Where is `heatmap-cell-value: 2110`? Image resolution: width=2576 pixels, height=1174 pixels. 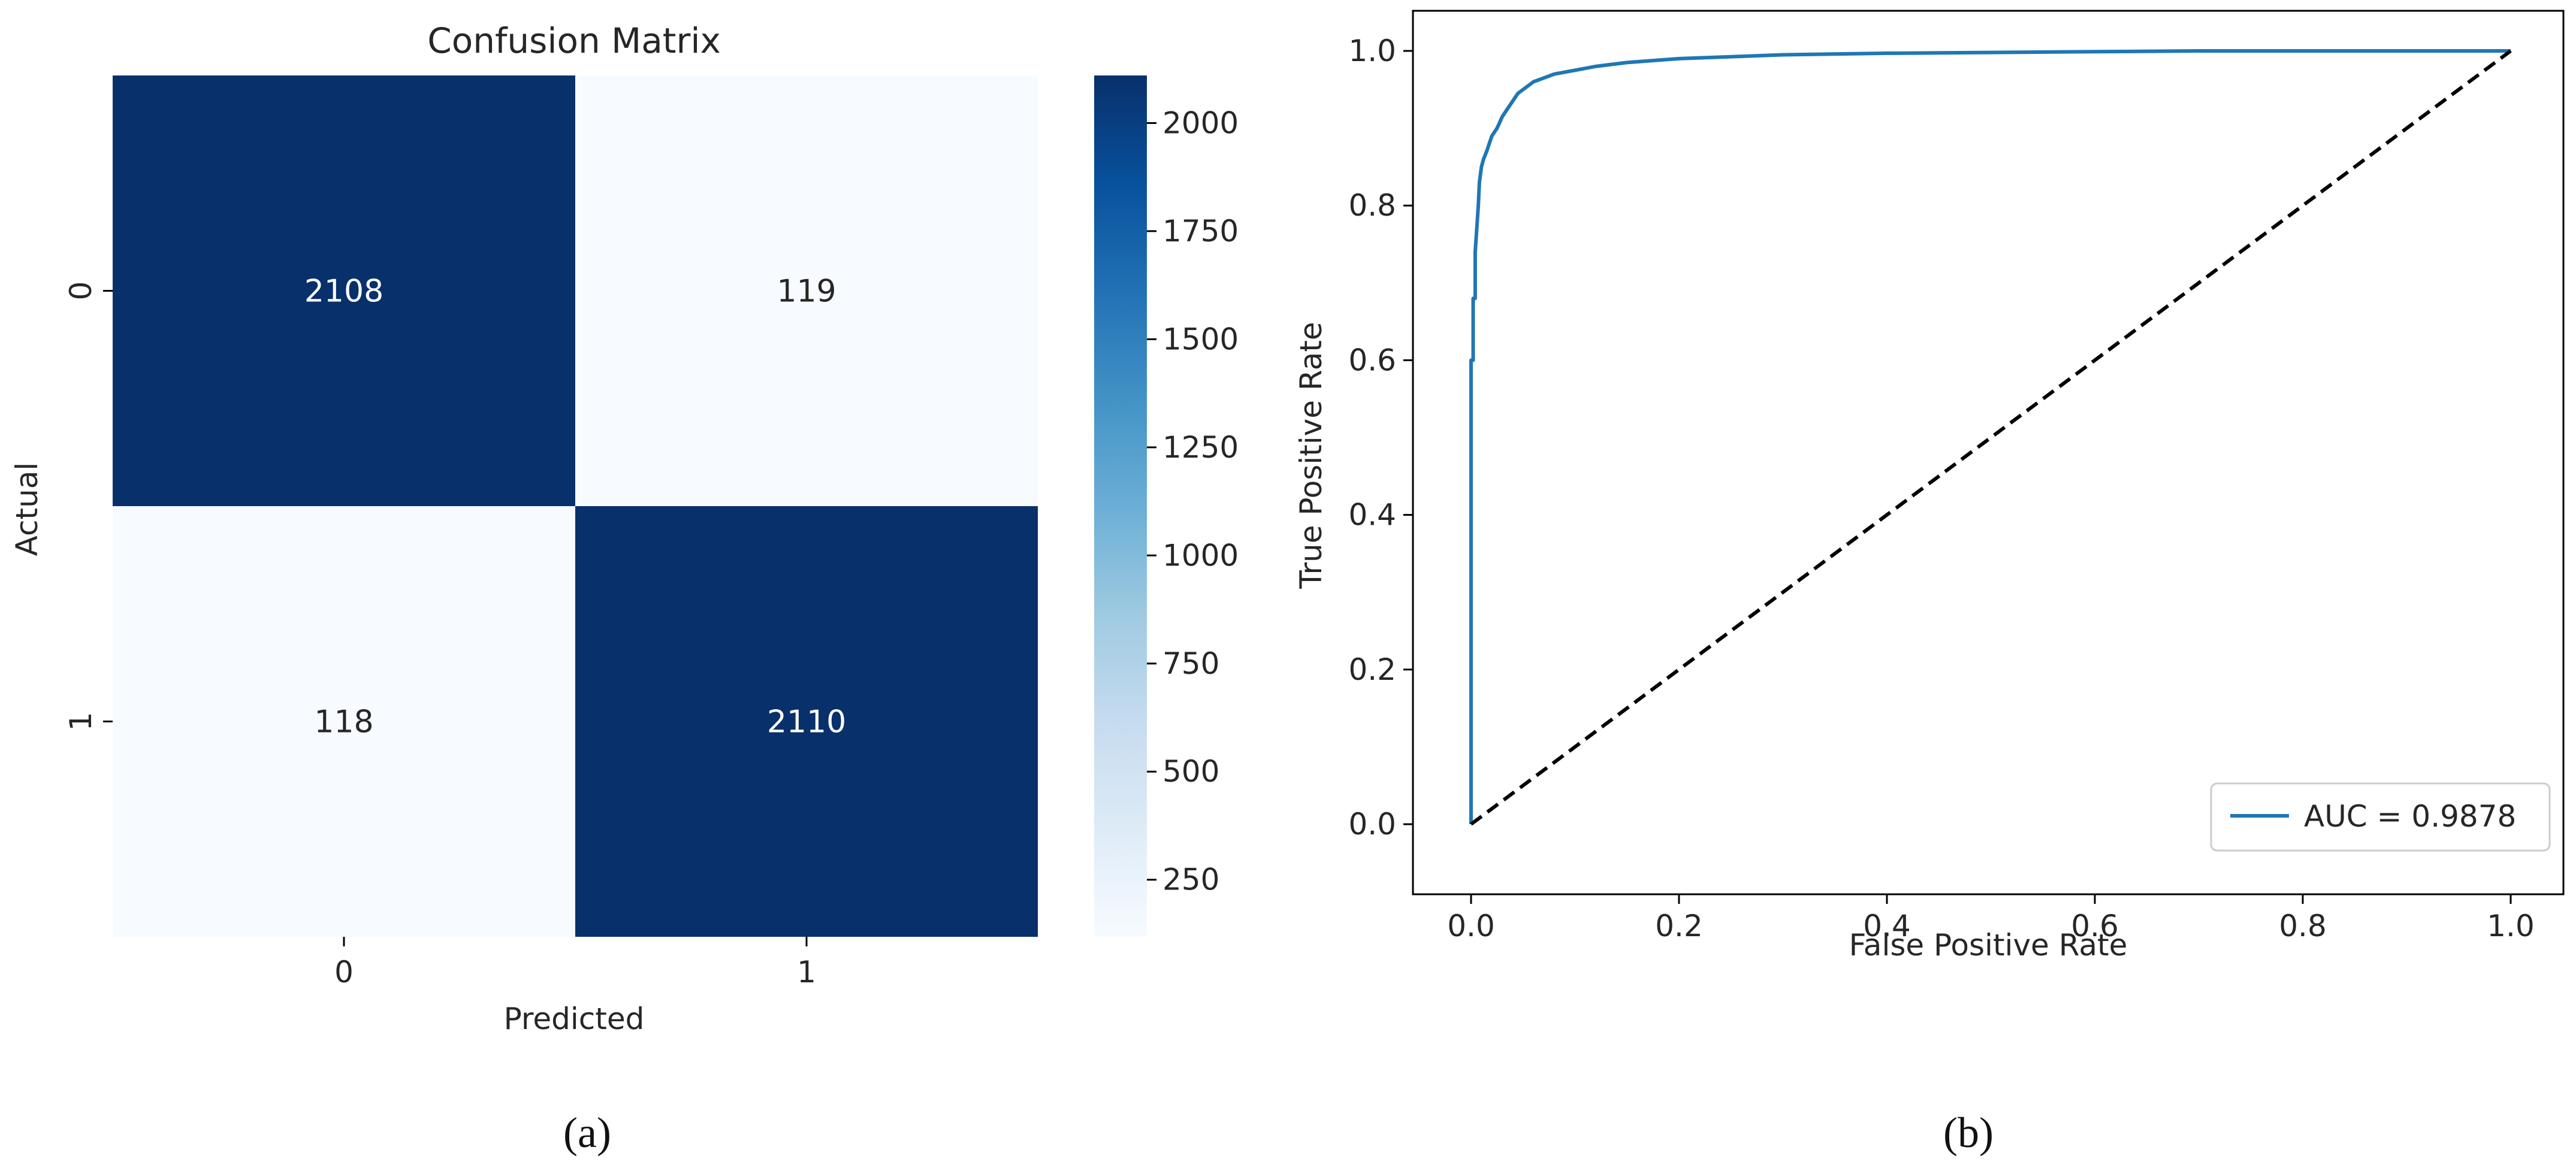
heatmap-cell-value: 2110 is located at coordinates (807, 722).